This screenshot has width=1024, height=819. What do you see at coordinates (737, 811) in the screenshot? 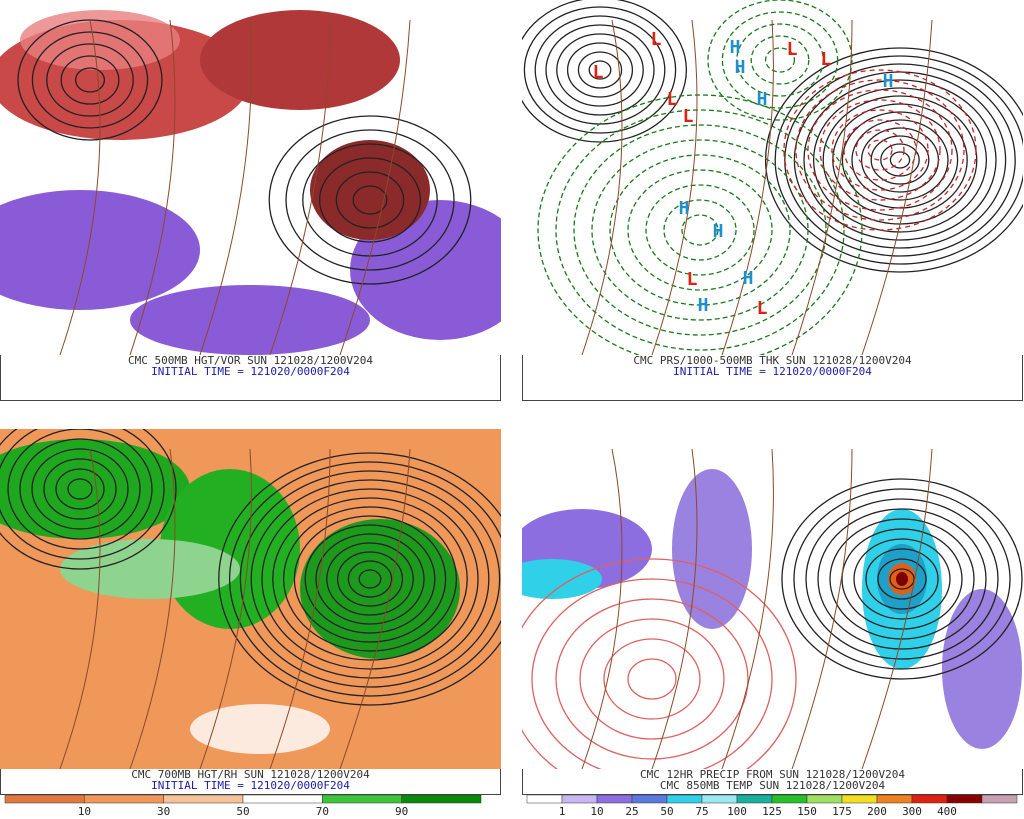
I see `colorbar-label: 100` at bounding box center [737, 811].